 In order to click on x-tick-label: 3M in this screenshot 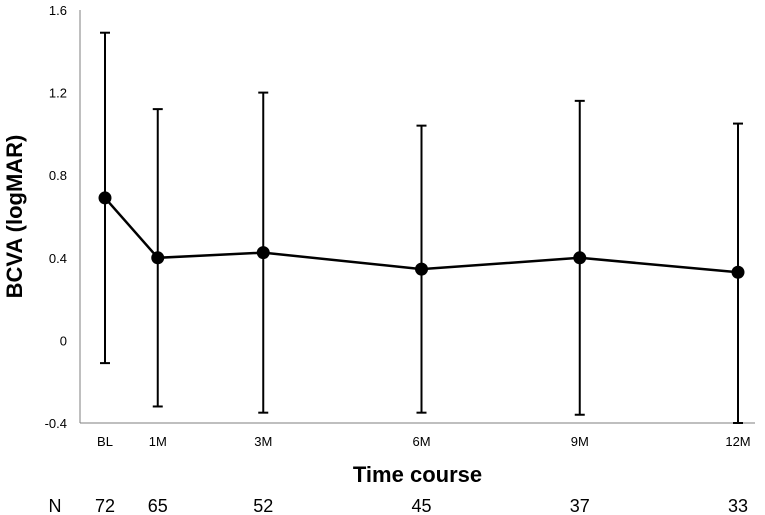, I will do `click(263, 441)`.